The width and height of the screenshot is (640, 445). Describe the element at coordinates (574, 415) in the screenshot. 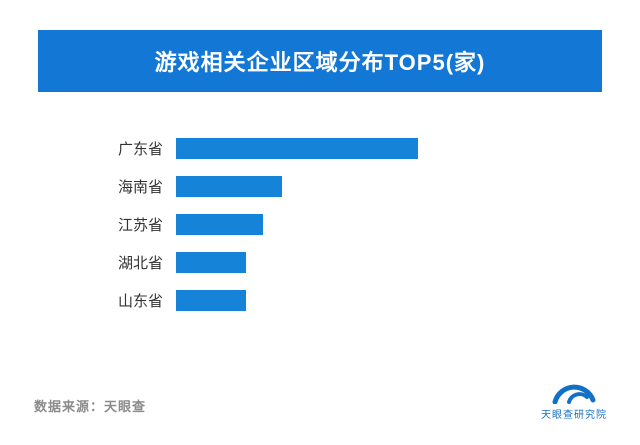

I see `brand-logo-text: 天眼查研究院` at that location.